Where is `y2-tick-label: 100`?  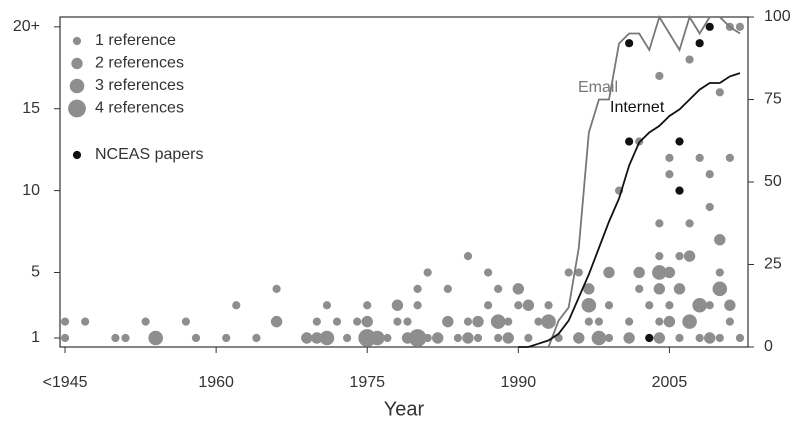 y2-tick-label: 100 is located at coordinates (777, 16).